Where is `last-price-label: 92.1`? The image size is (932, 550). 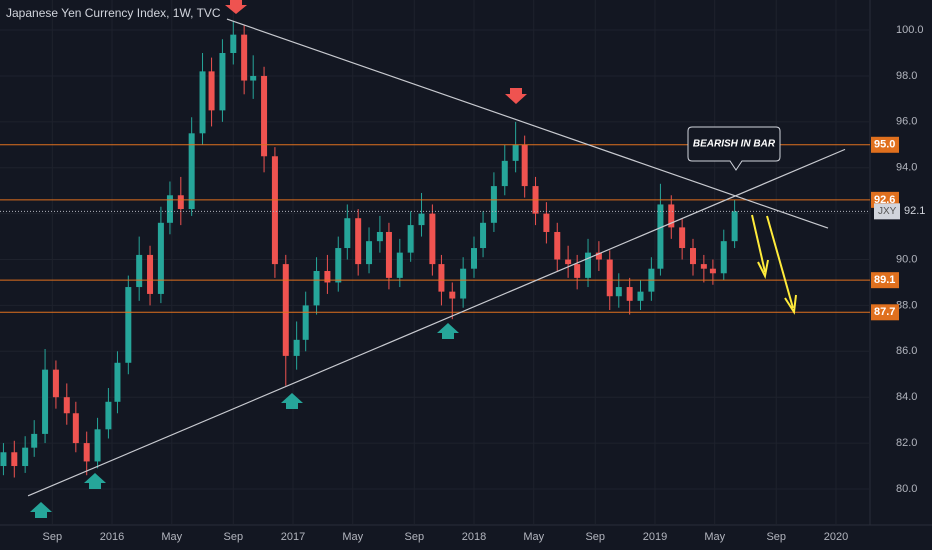
last-price-label: 92.1 is located at coordinates (914, 211).